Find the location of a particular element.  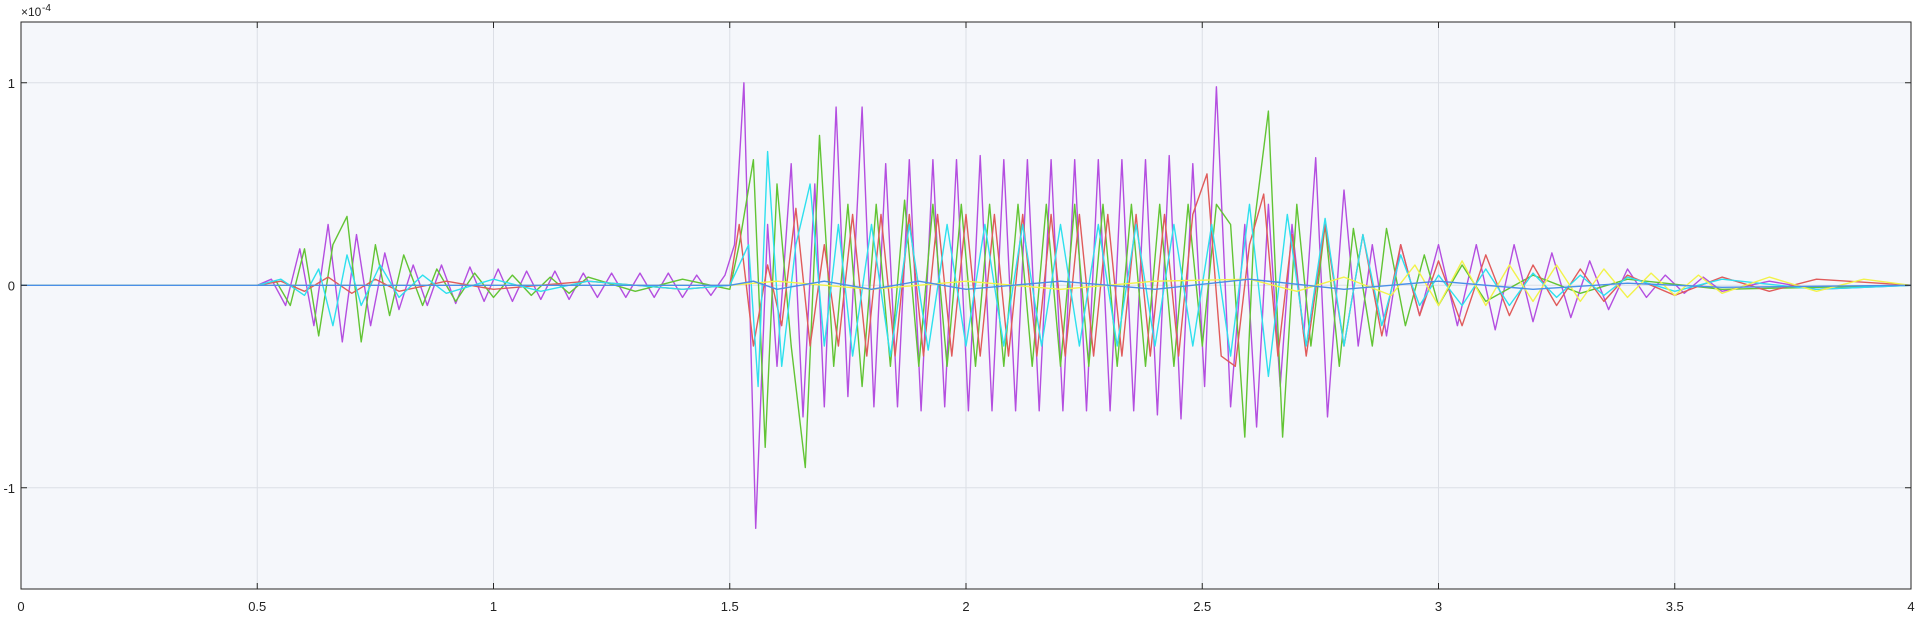

y-tick-label: 1 is located at coordinates (11, 83).